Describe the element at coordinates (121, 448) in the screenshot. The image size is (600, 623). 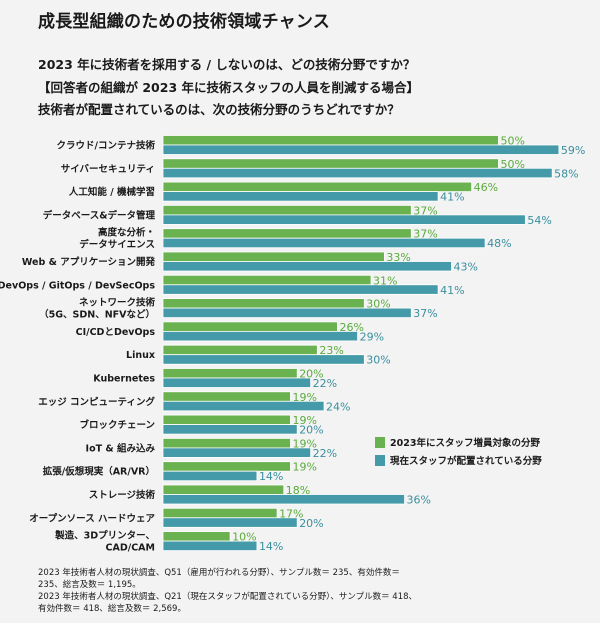
I see `category-label: IoT & 組み込み` at that location.